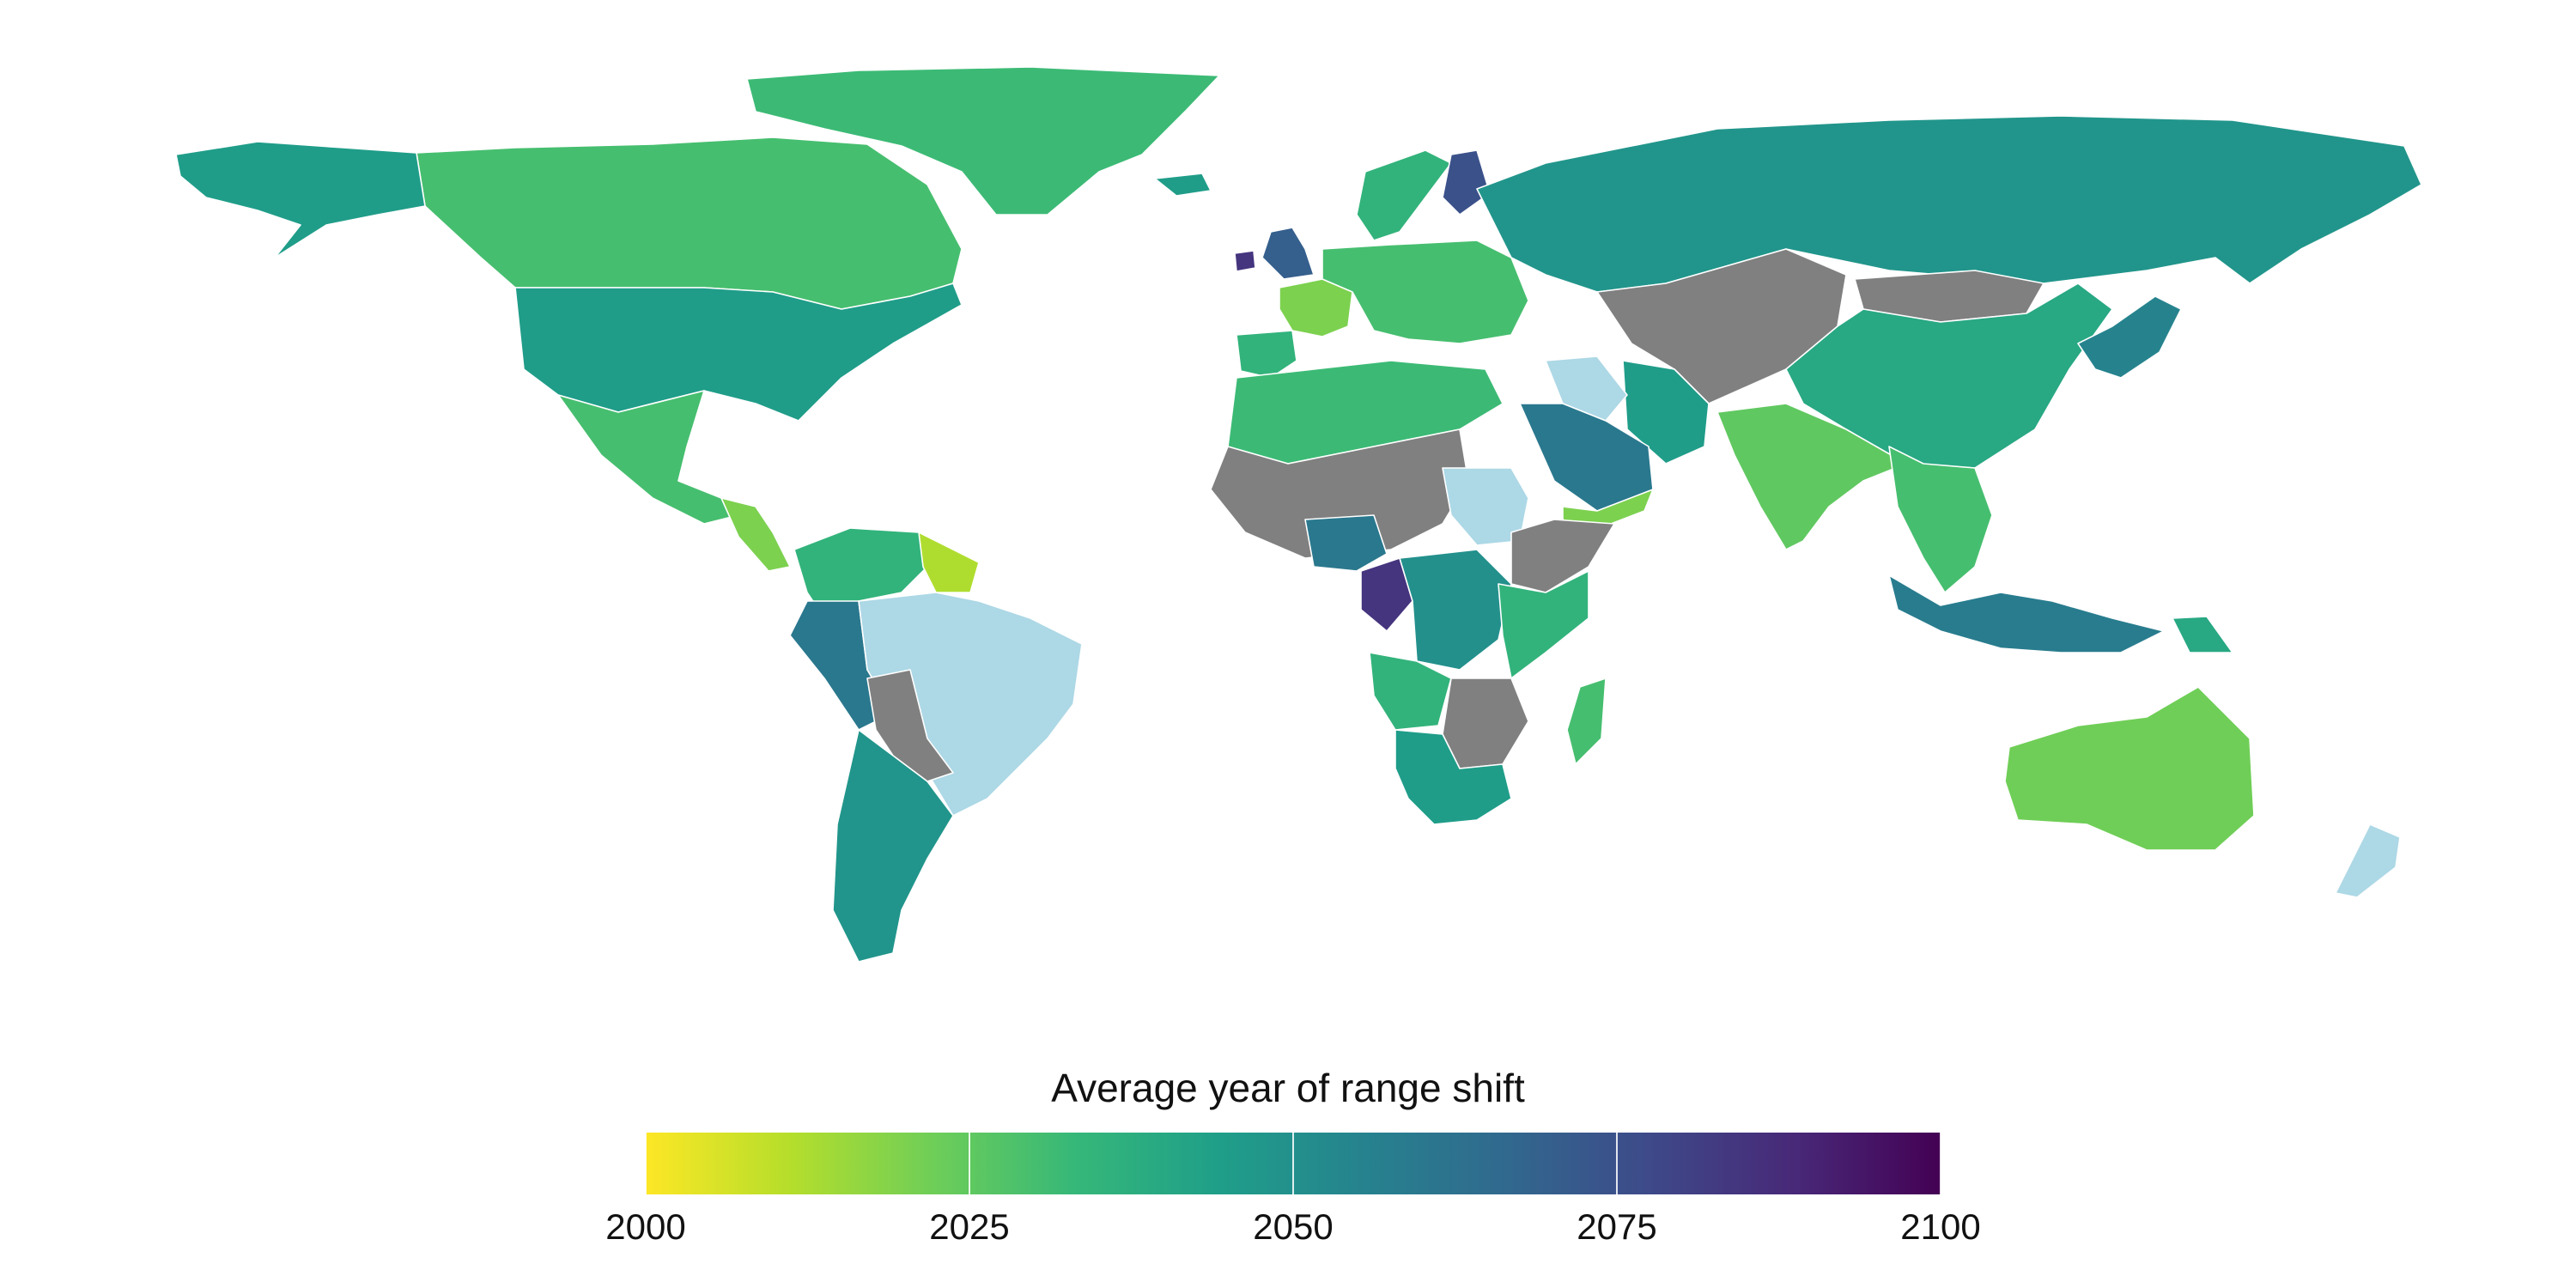  What do you see at coordinates (1288, 253) in the screenshot?
I see `region-united-kingdom` at bounding box center [1288, 253].